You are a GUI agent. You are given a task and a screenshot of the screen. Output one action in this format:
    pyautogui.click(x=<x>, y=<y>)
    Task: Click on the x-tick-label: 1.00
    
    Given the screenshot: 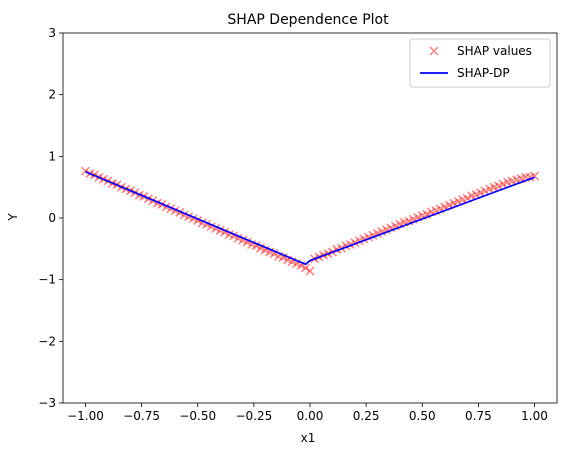 What is the action you would take?
    pyautogui.click(x=534, y=416)
    